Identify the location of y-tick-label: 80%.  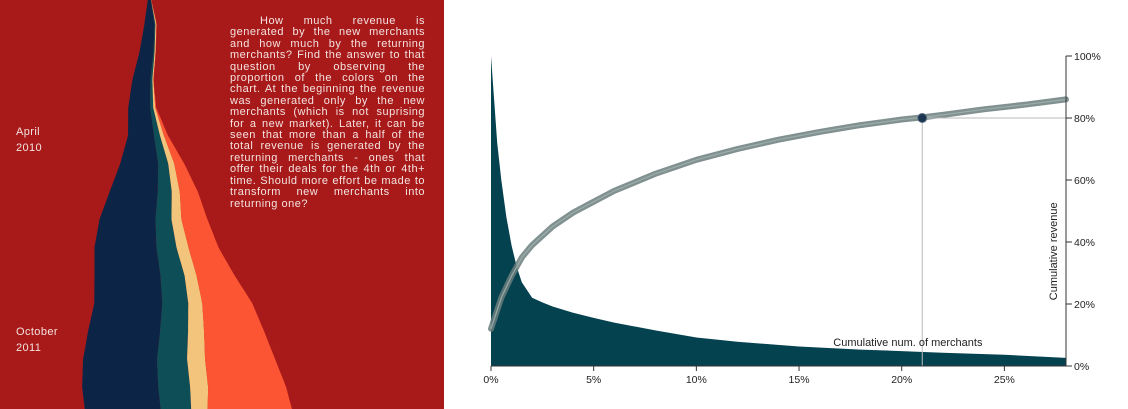
(1084, 119).